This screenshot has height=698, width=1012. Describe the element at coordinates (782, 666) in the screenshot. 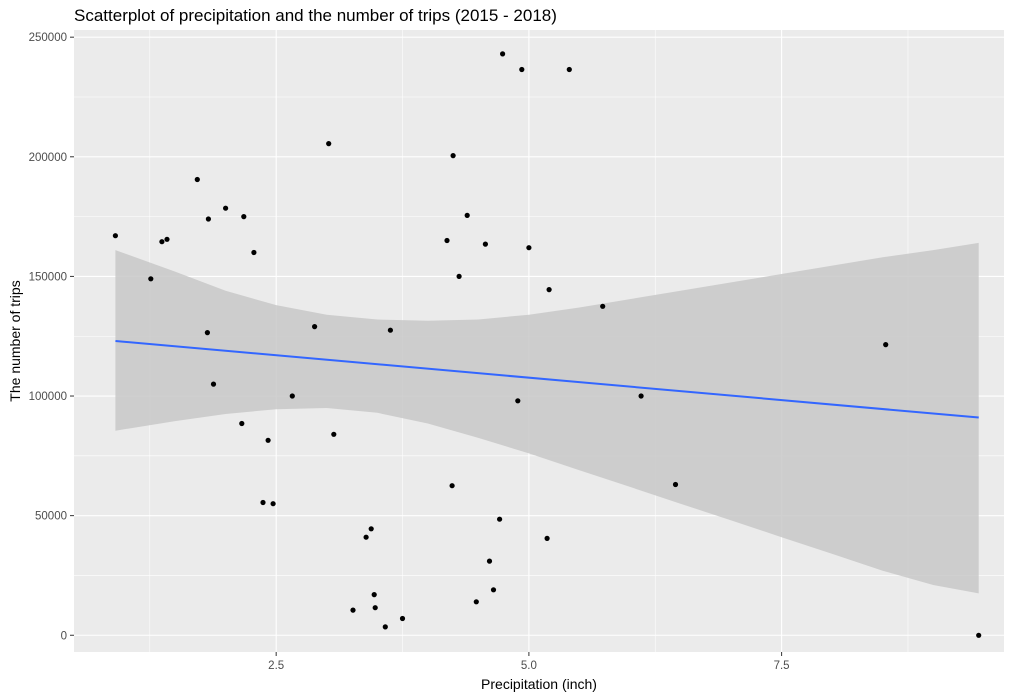

I see `x-tick-label: 7.5` at that location.